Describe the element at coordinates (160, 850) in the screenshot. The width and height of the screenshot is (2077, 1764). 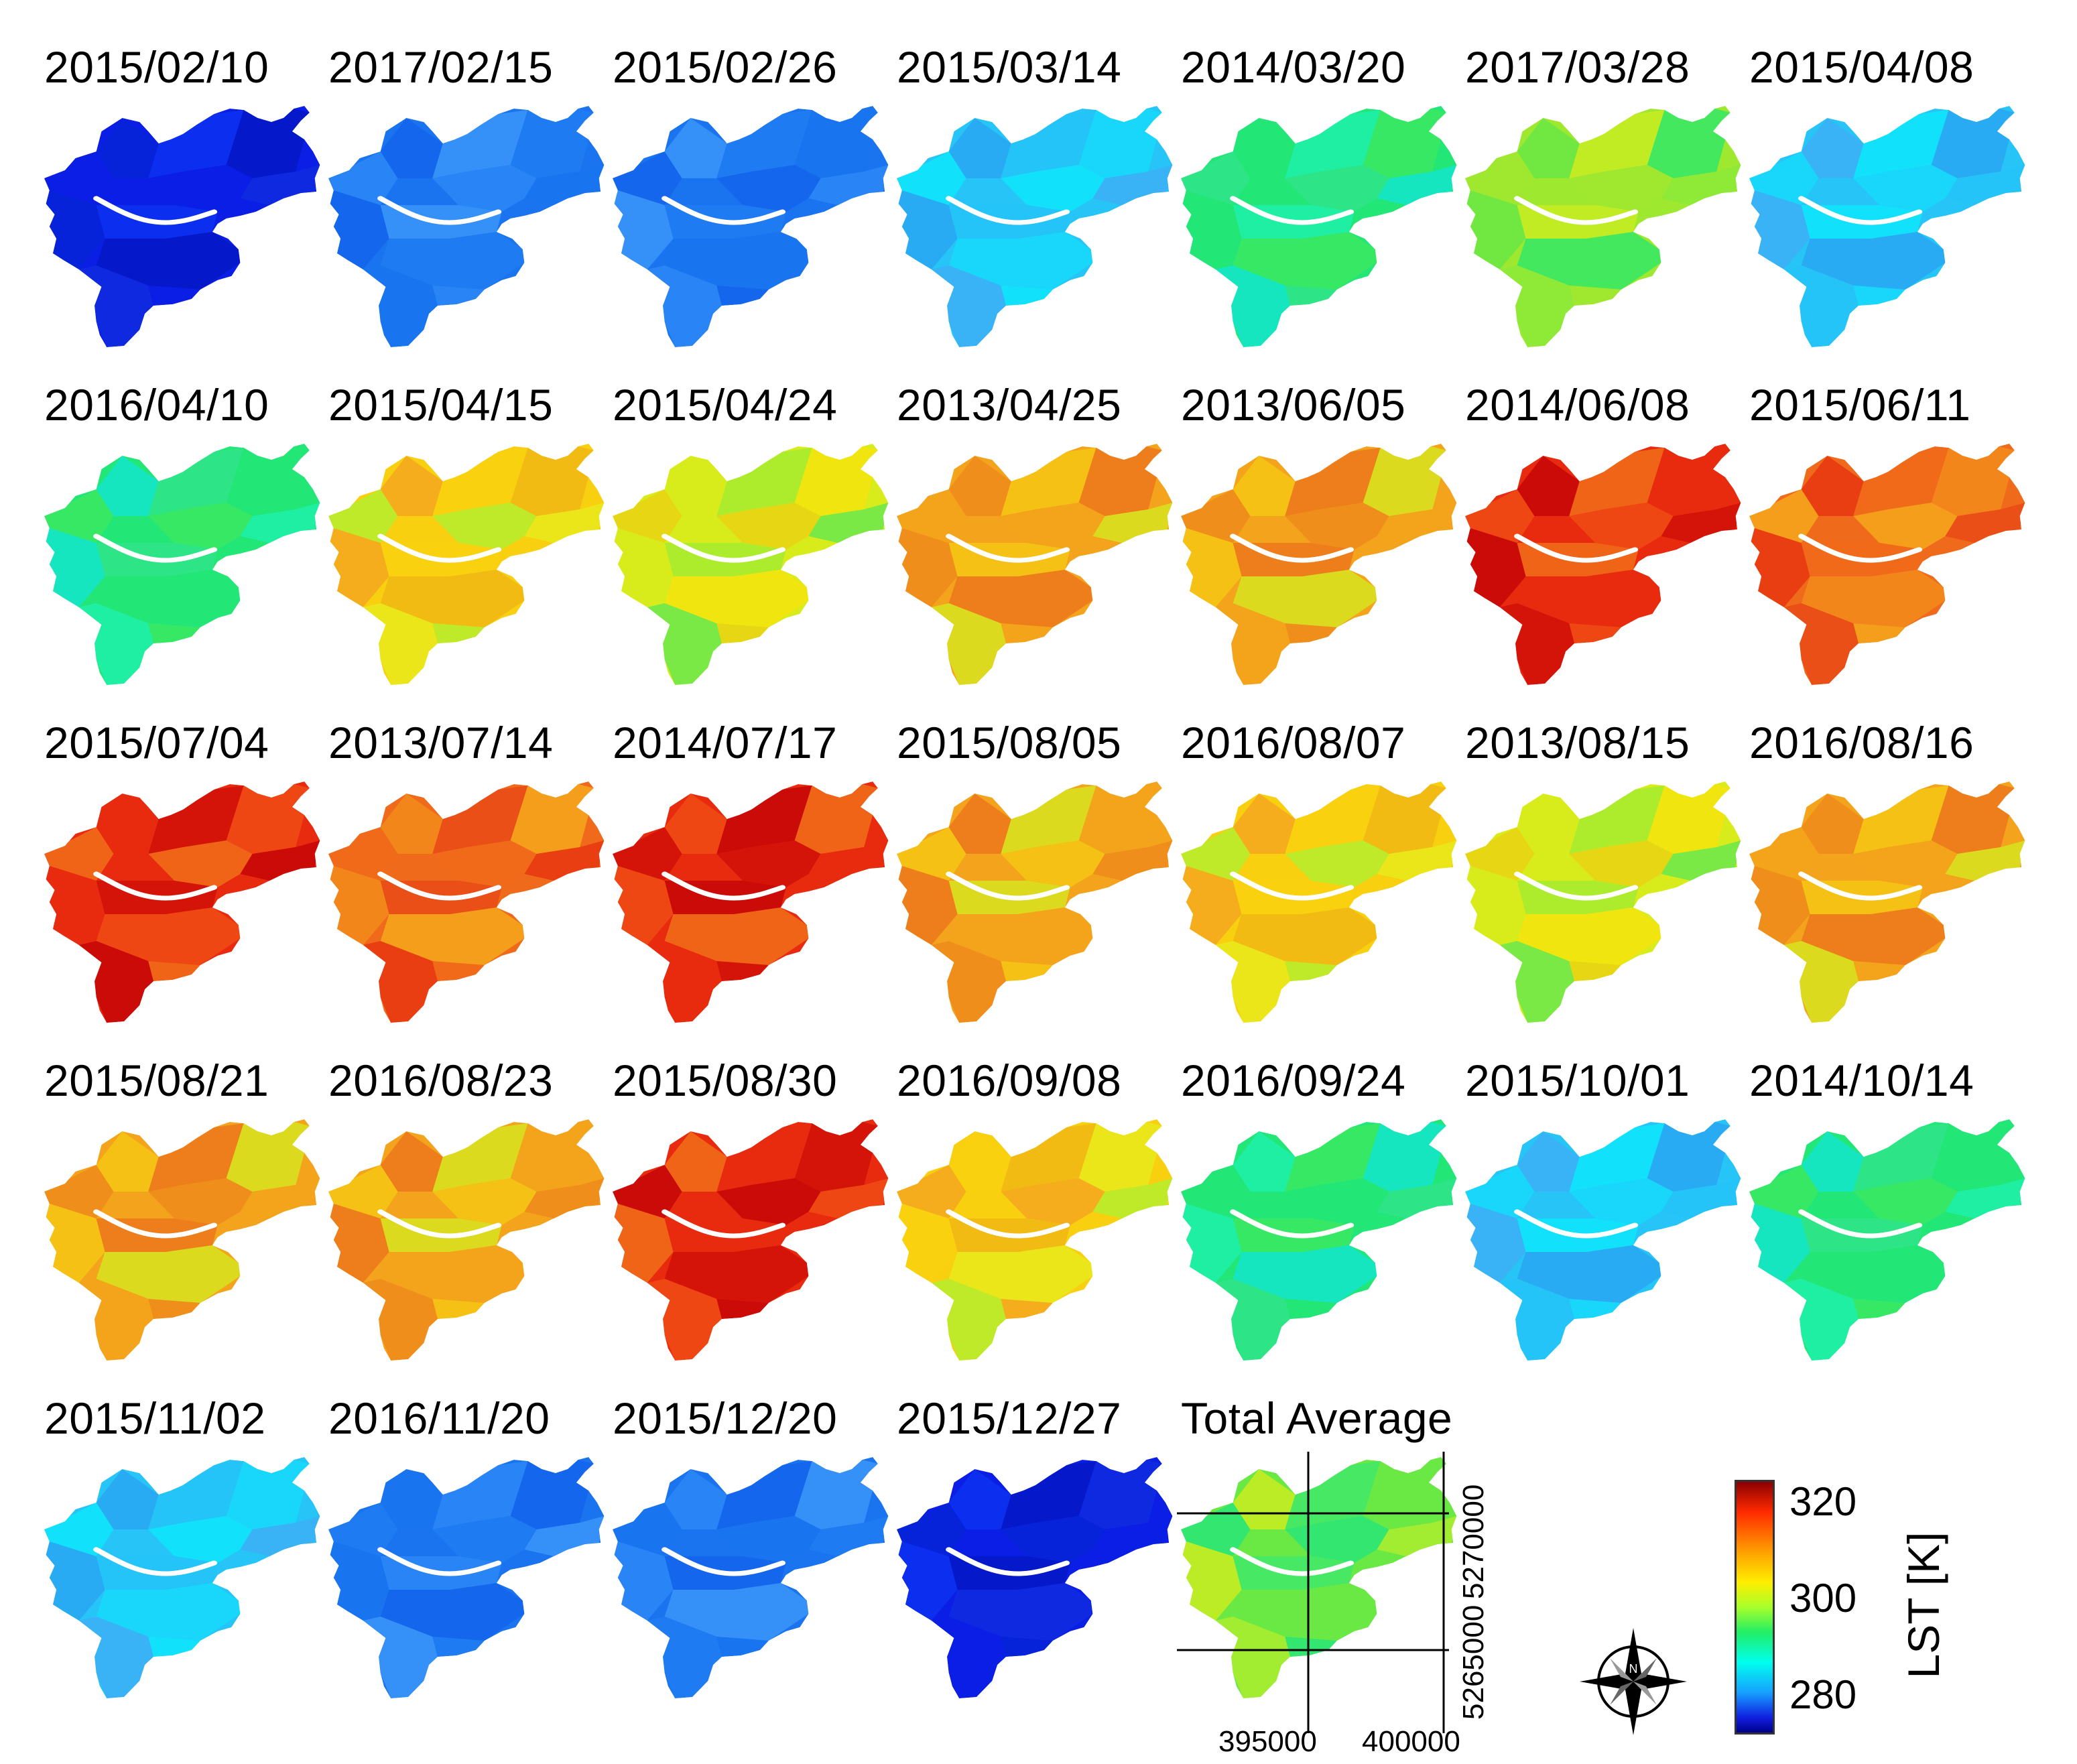
I see `map-panel: 2015/07/04` at that location.